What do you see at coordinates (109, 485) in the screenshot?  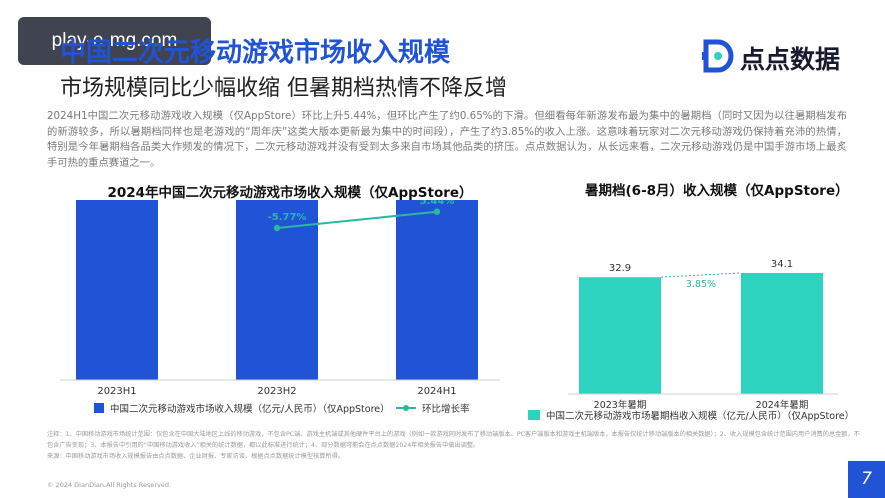 I see `copyright: © 2024 DianDian.All Rights Reserved.` at bounding box center [109, 485].